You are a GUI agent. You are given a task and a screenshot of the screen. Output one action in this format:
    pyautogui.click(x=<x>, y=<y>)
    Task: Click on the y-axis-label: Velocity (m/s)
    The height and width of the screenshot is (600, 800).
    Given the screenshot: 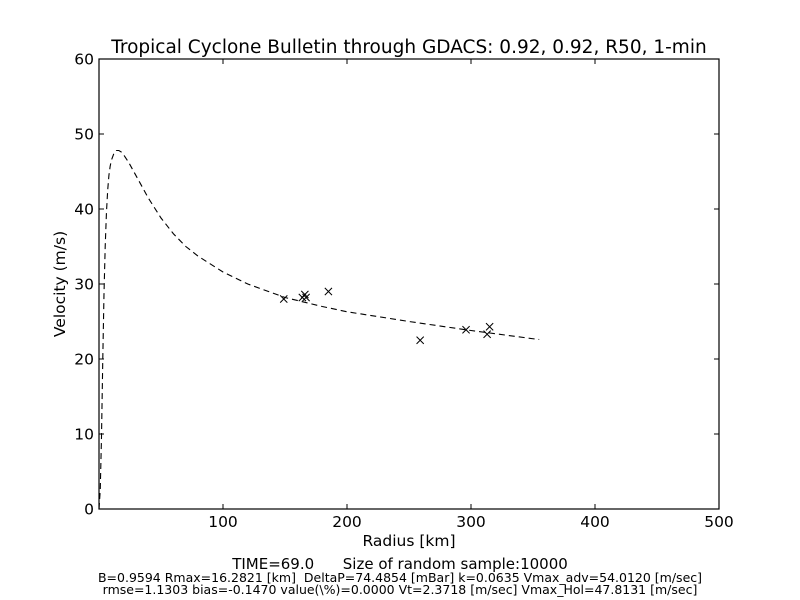 What is the action you would take?
    pyautogui.click(x=60, y=284)
    